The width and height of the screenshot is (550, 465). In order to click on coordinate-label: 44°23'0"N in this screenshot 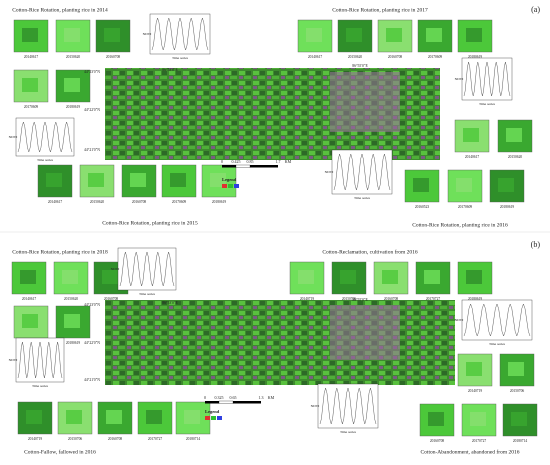, I will do `click(92, 305)`.